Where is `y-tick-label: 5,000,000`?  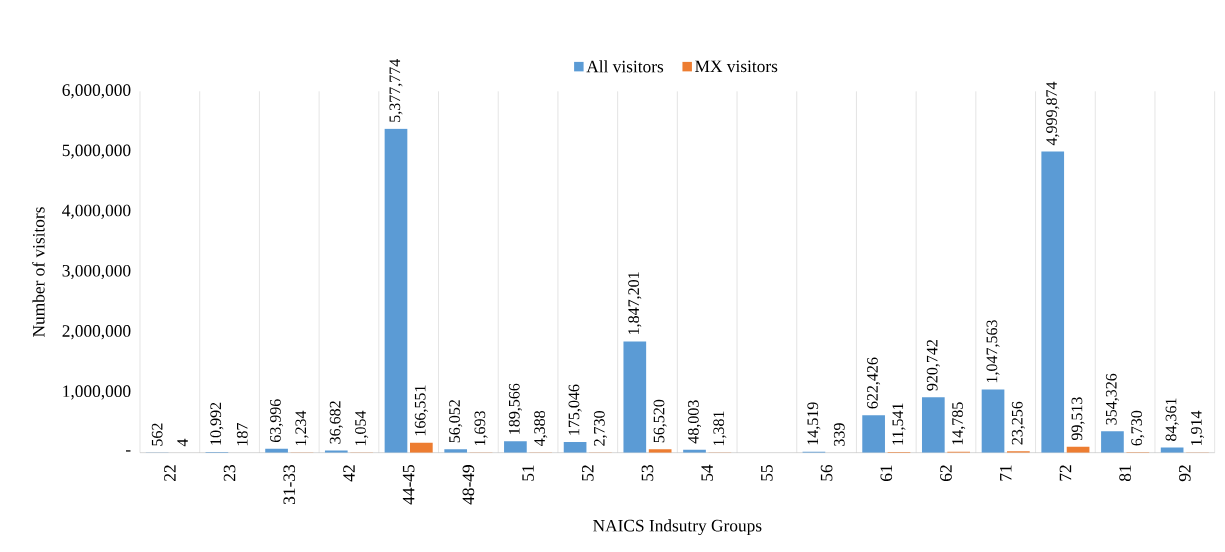 y-tick-label: 5,000,000 is located at coordinates (96, 151).